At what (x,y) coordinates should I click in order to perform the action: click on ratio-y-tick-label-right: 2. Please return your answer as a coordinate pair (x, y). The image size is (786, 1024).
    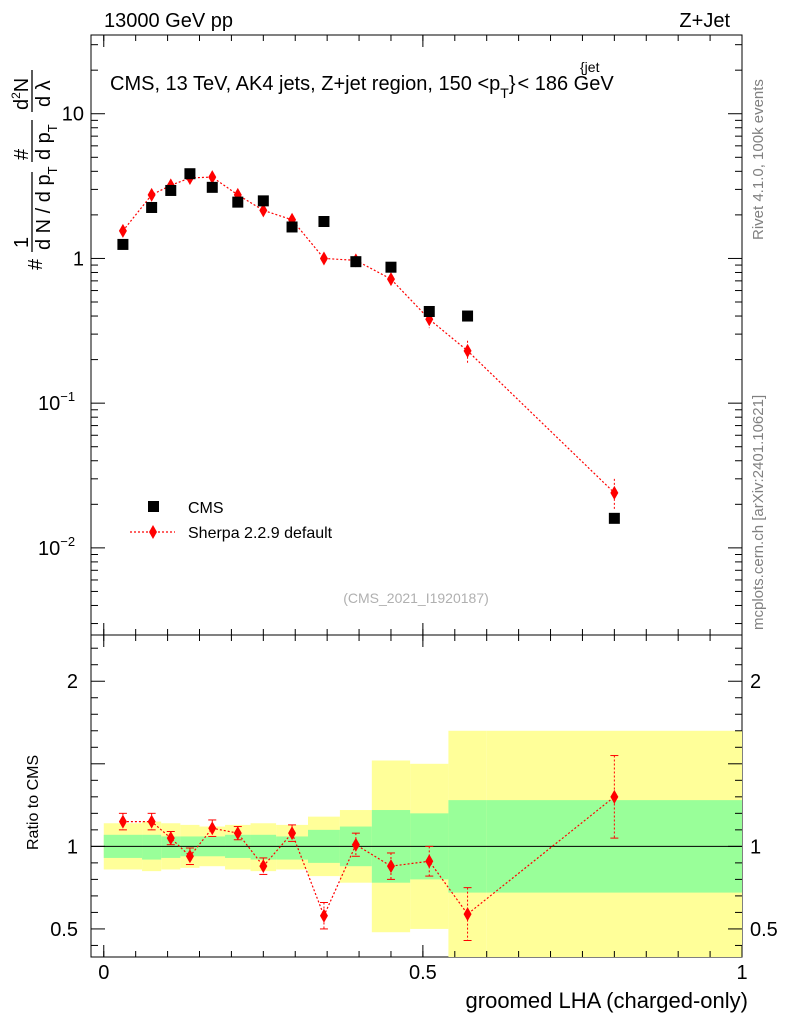
    Looking at the image, I should click on (755, 682).